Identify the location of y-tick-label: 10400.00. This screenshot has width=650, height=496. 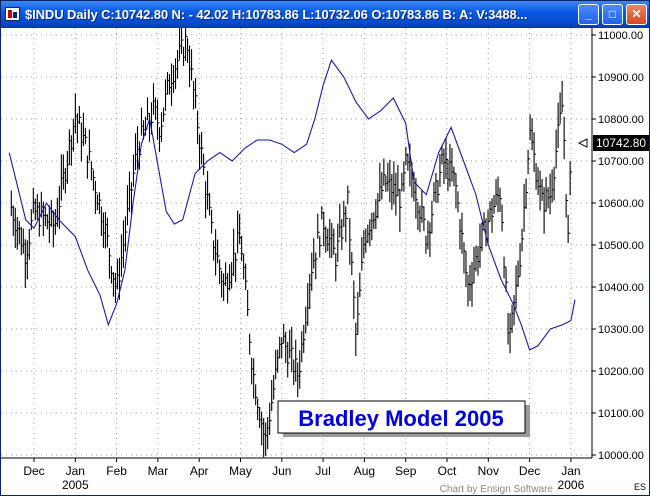
(621, 288).